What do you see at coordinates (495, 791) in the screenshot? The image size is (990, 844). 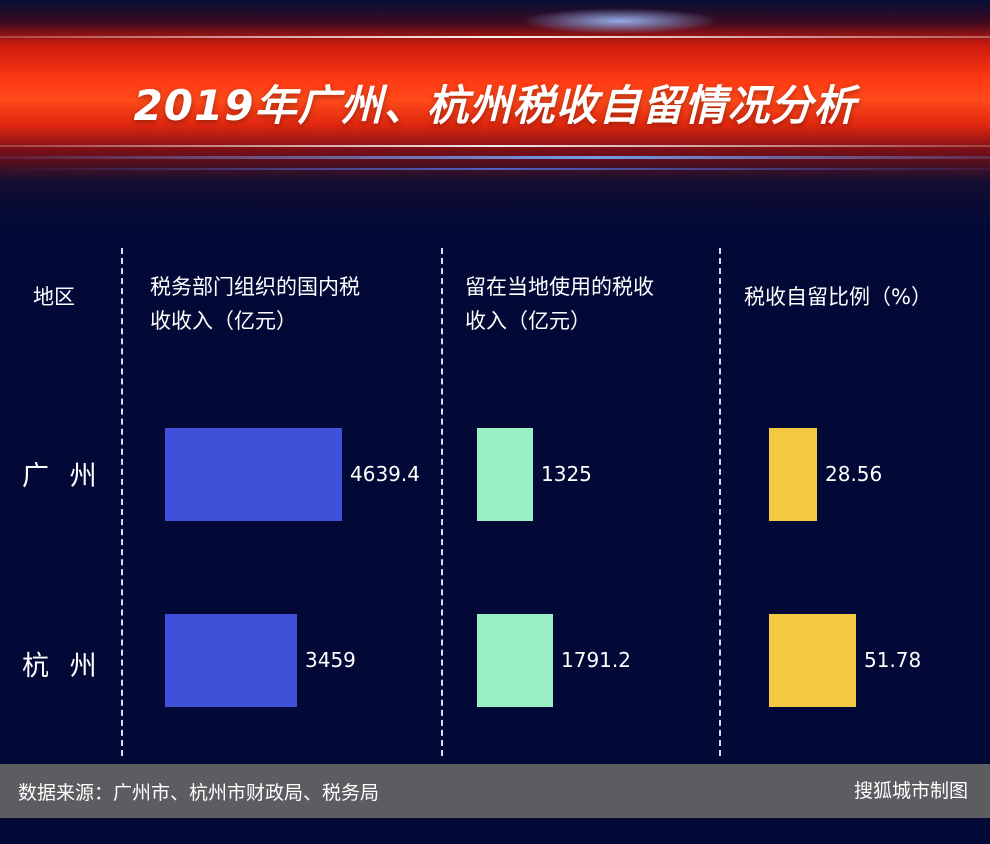 I see `footer: 数据来源：广州市、杭州市财政局、税务局 搜狐城市制图` at bounding box center [495, 791].